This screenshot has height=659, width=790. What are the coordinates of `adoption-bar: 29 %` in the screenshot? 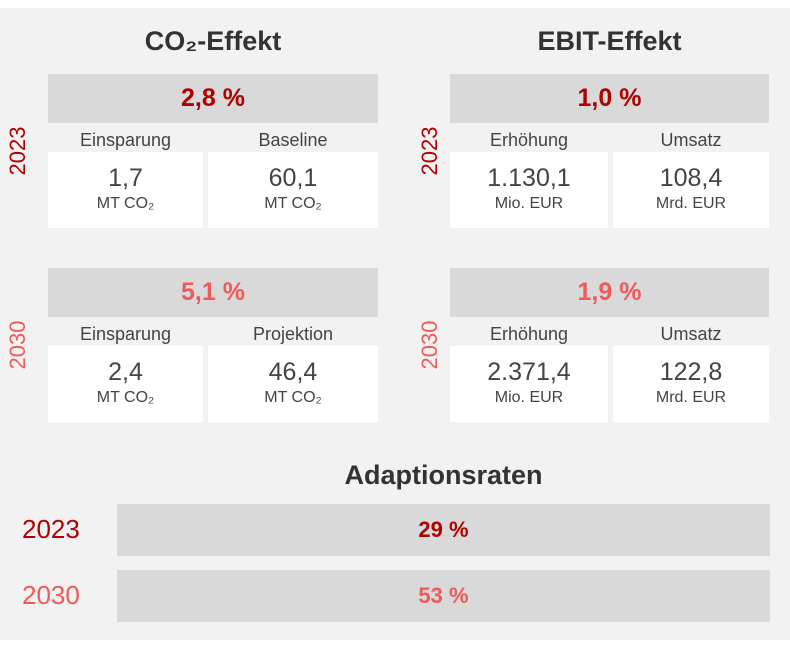 It's located at (443, 530).